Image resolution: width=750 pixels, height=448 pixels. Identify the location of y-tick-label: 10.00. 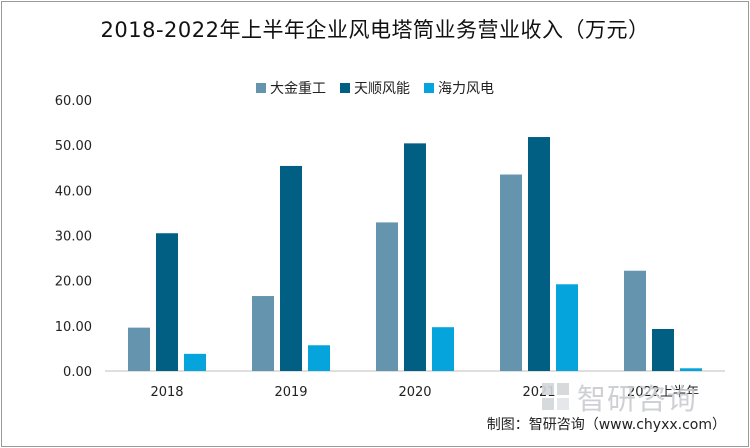
(73, 327).